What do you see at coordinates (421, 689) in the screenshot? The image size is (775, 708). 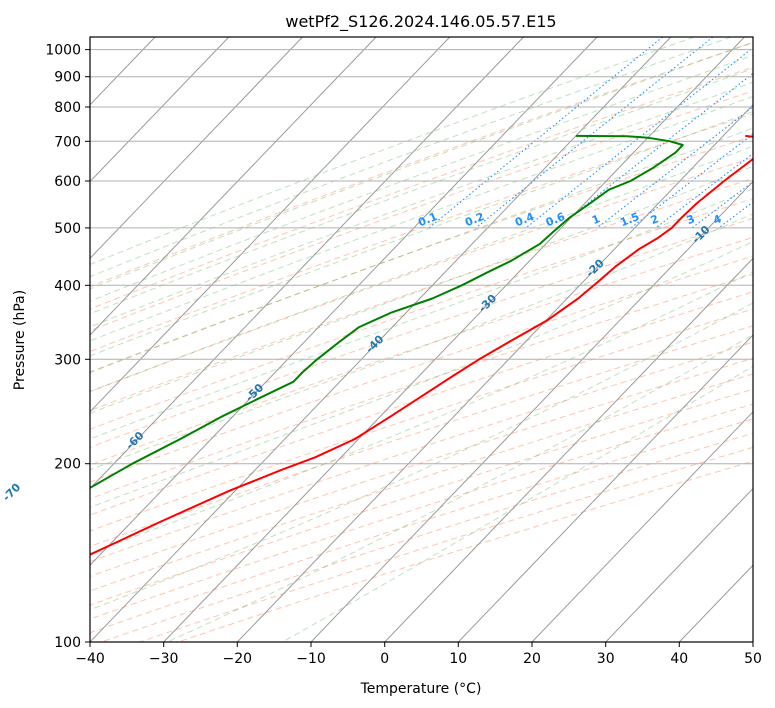 I see `x-axis-label: Temperature (°C)` at bounding box center [421, 689].